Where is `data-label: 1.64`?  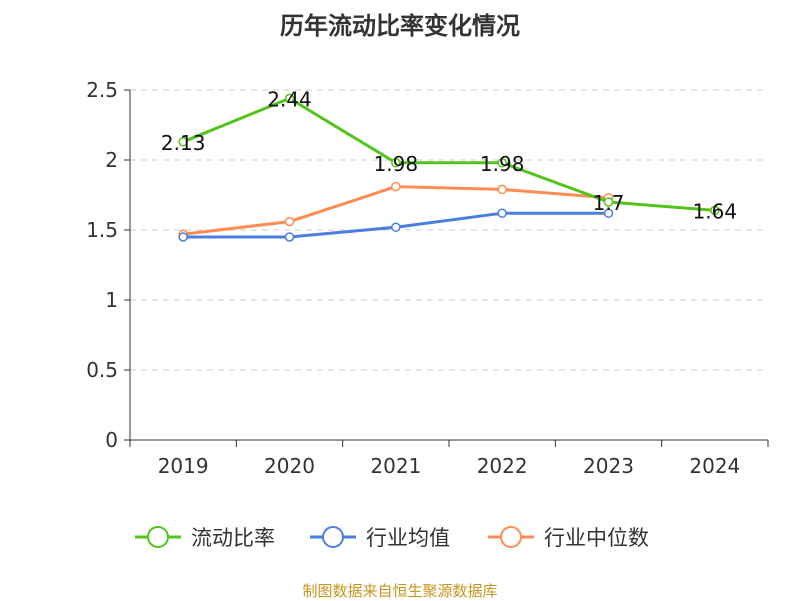 data-label: 1.64 is located at coordinates (715, 211).